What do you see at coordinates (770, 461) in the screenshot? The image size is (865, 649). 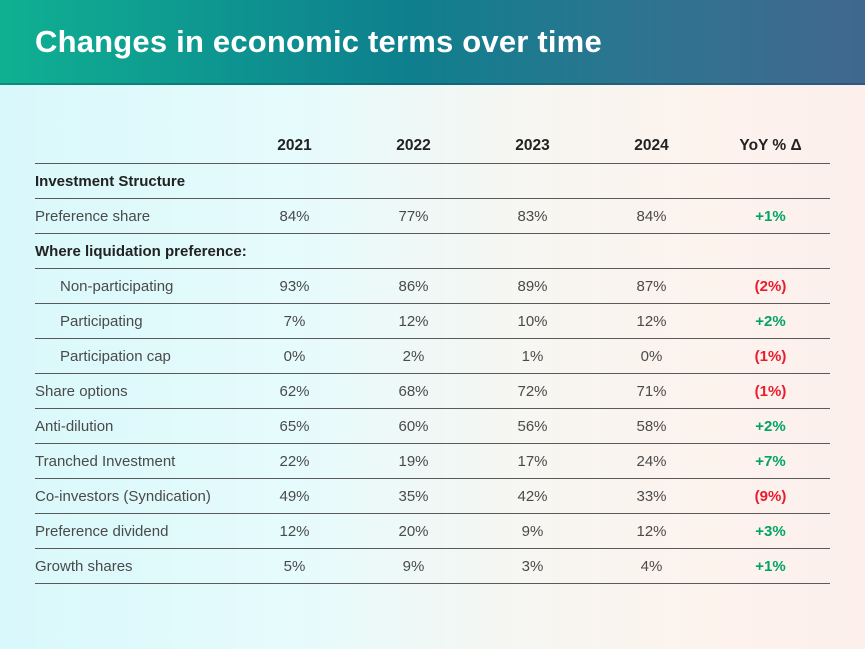 I see `yoy-cell: +7%` at bounding box center [770, 461].